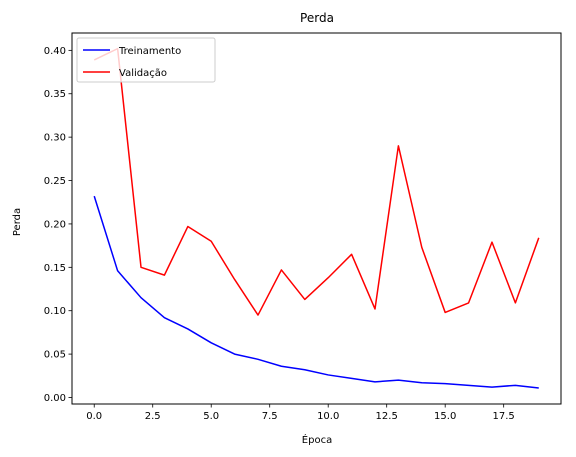  I want to click on y-tick-label: 0.20, so click(55, 224).